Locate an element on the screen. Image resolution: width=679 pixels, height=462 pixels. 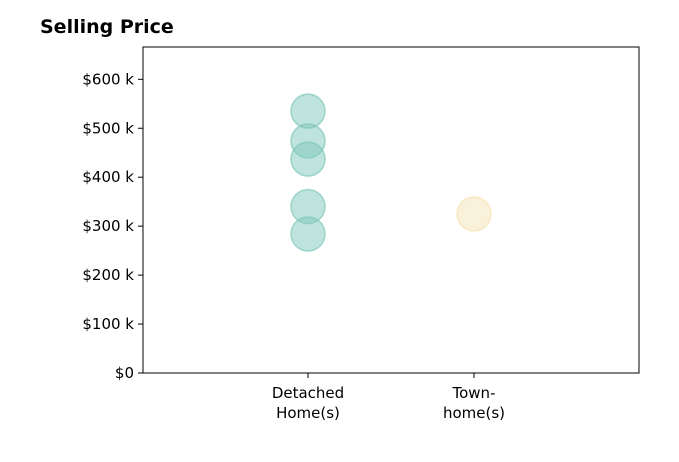
x-tick-label: Detached Home(s) is located at coordinates (308, 403).